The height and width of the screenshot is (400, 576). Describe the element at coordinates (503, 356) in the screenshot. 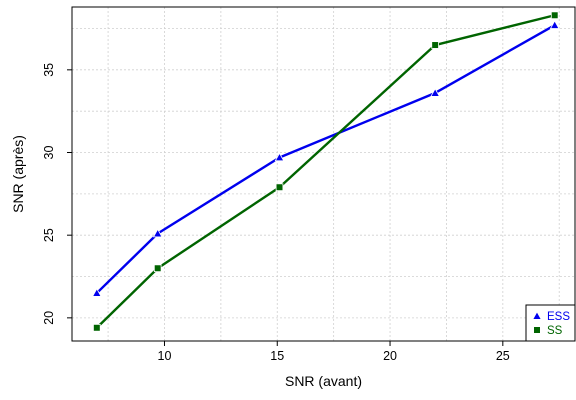

I see `x-tick-label: 25` at that location.